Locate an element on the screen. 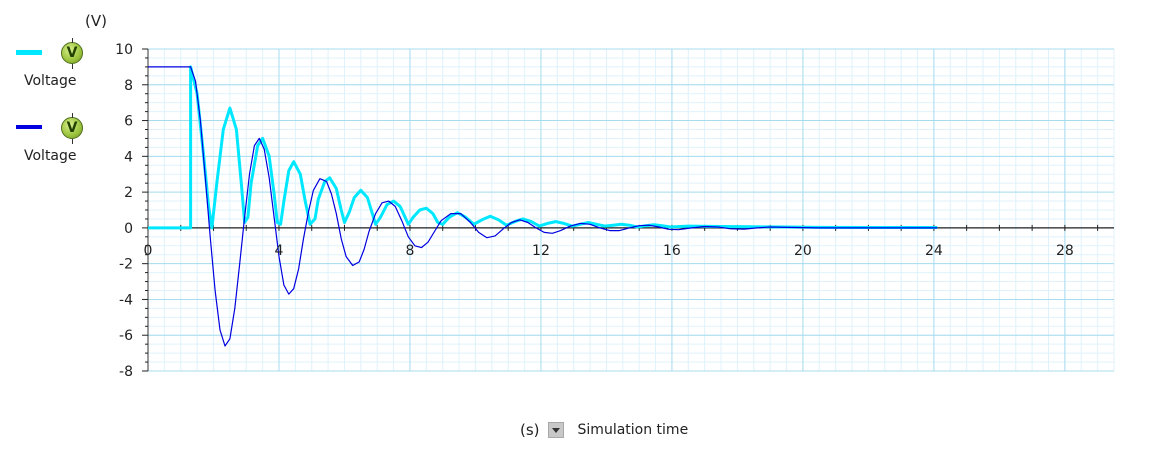 The image size is (1157, 459). x-axis-controls: (s) Simulation time is located at coordinates (604, 430).